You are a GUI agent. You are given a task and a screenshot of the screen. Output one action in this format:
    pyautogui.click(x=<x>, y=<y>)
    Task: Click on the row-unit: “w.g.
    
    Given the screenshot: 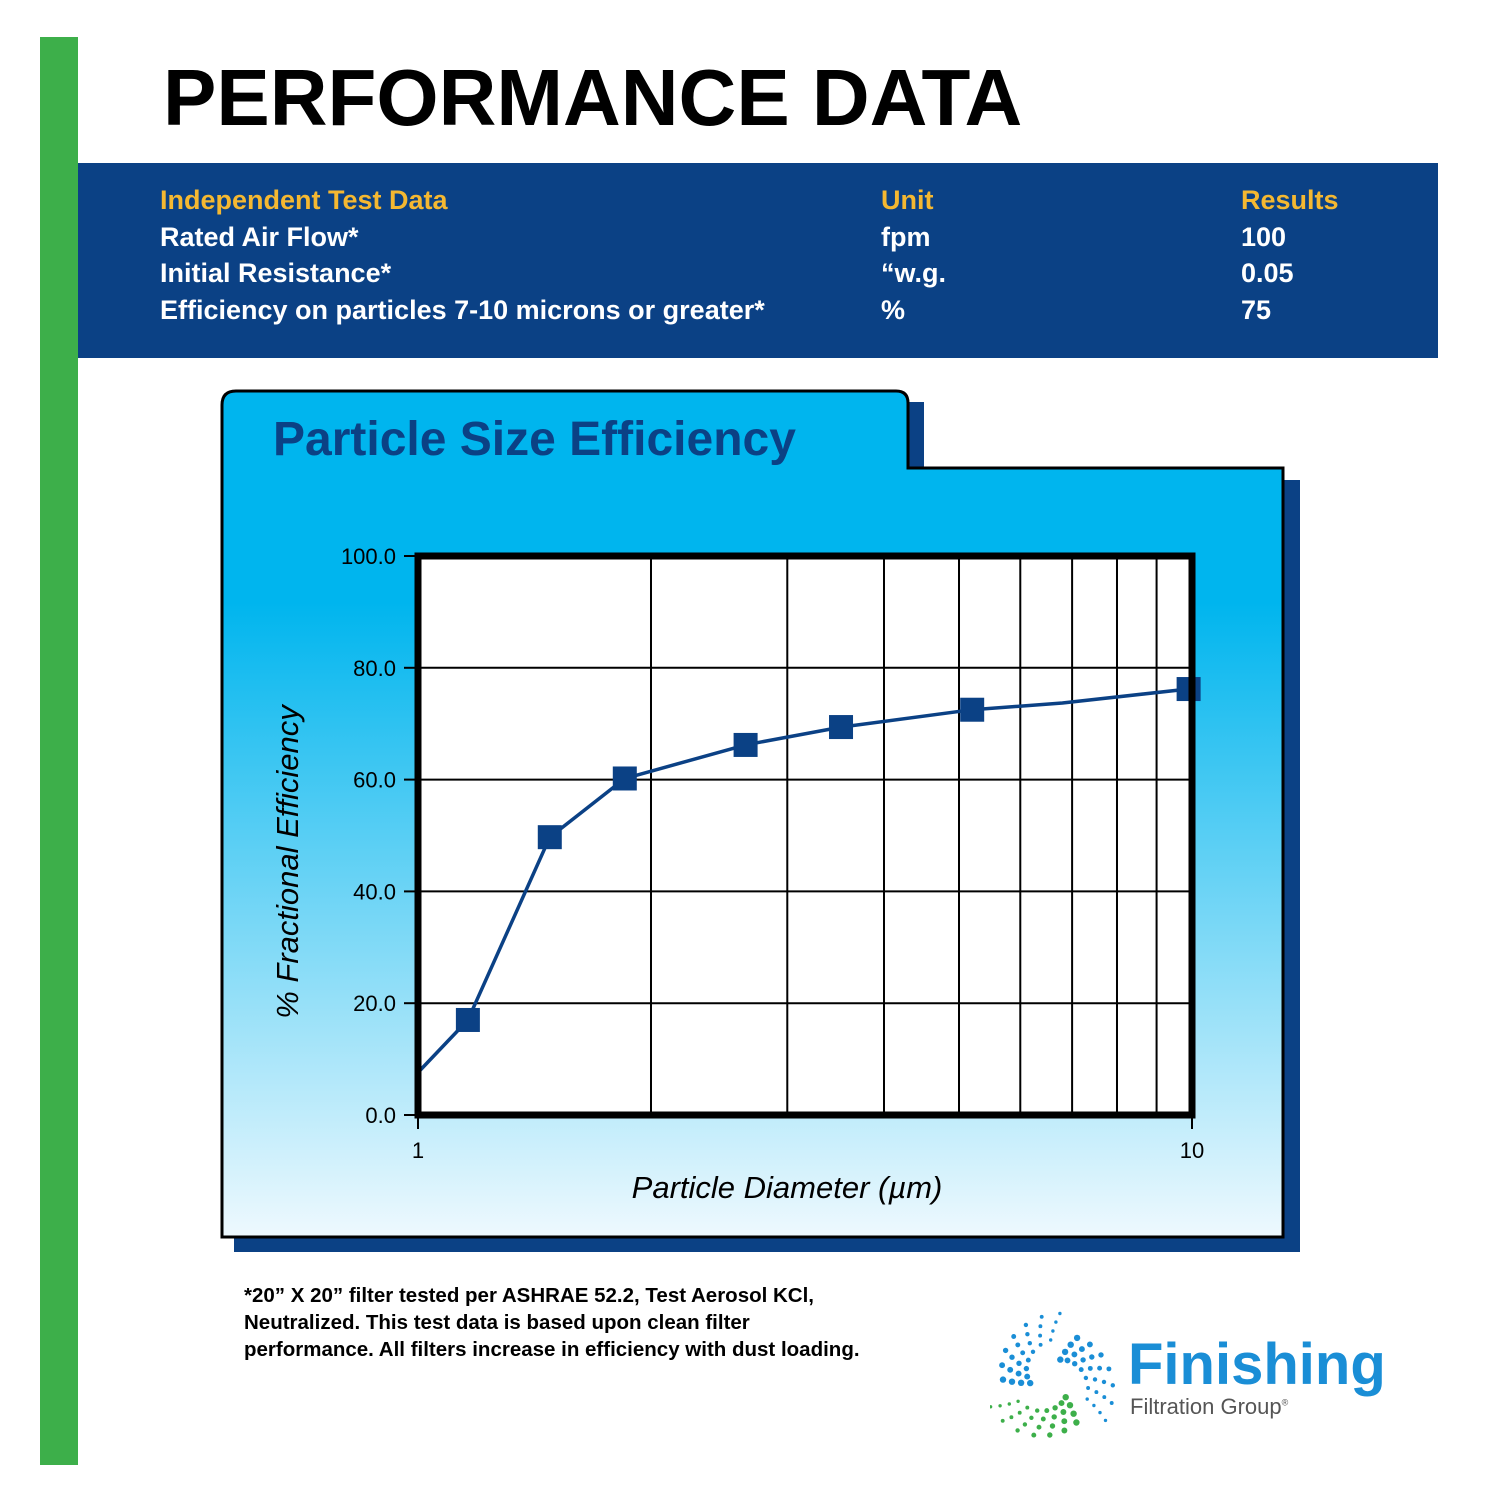 What is the action you would take?
    pyautogui.click(x=913, y=273)
    